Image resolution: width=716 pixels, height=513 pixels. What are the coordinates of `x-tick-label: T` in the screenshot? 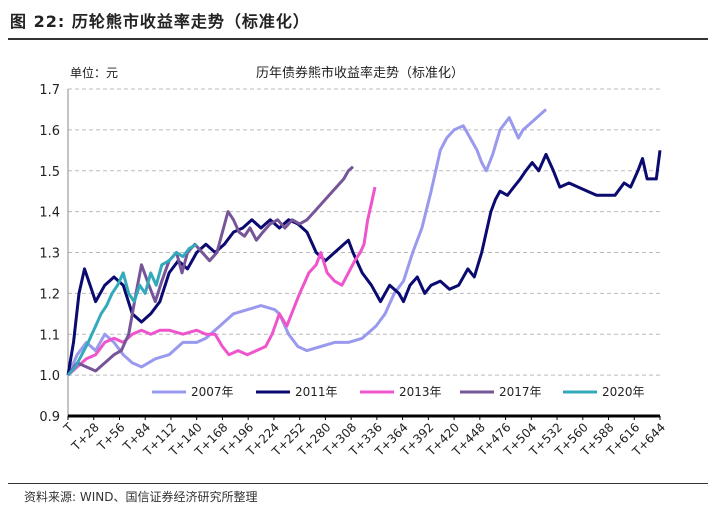 It's located at (68, 428).